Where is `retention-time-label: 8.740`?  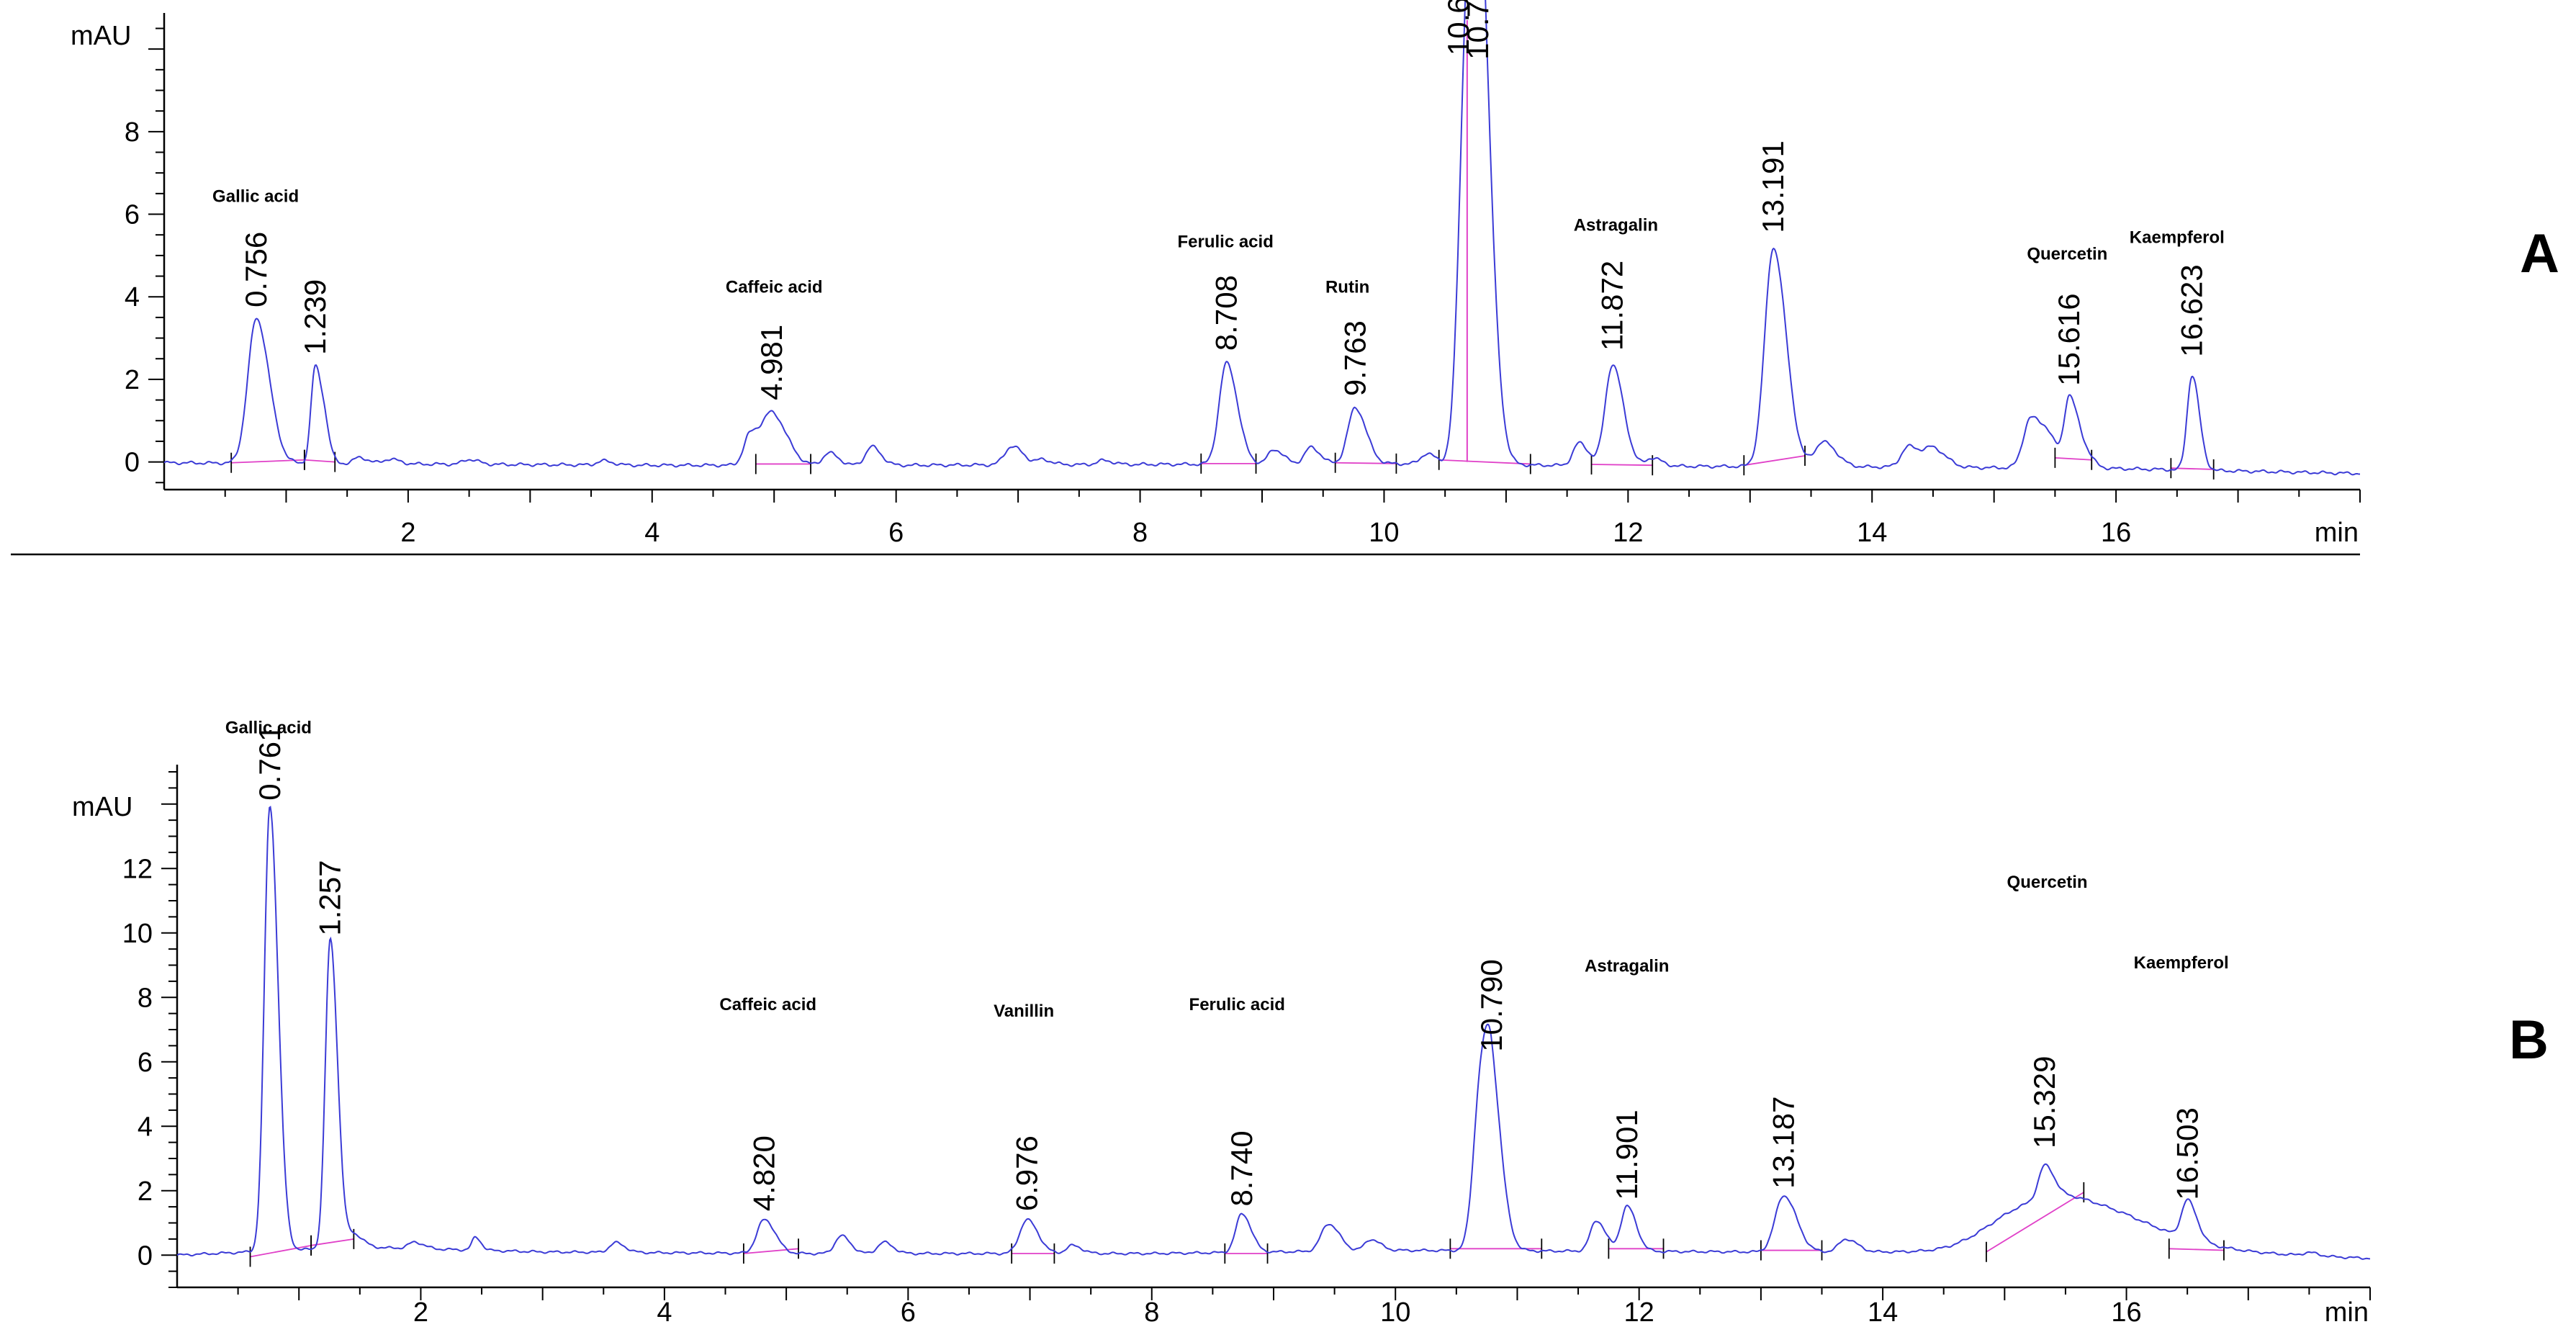
retention-time-label: 8.740 is located at coordinates (1241, 1168).